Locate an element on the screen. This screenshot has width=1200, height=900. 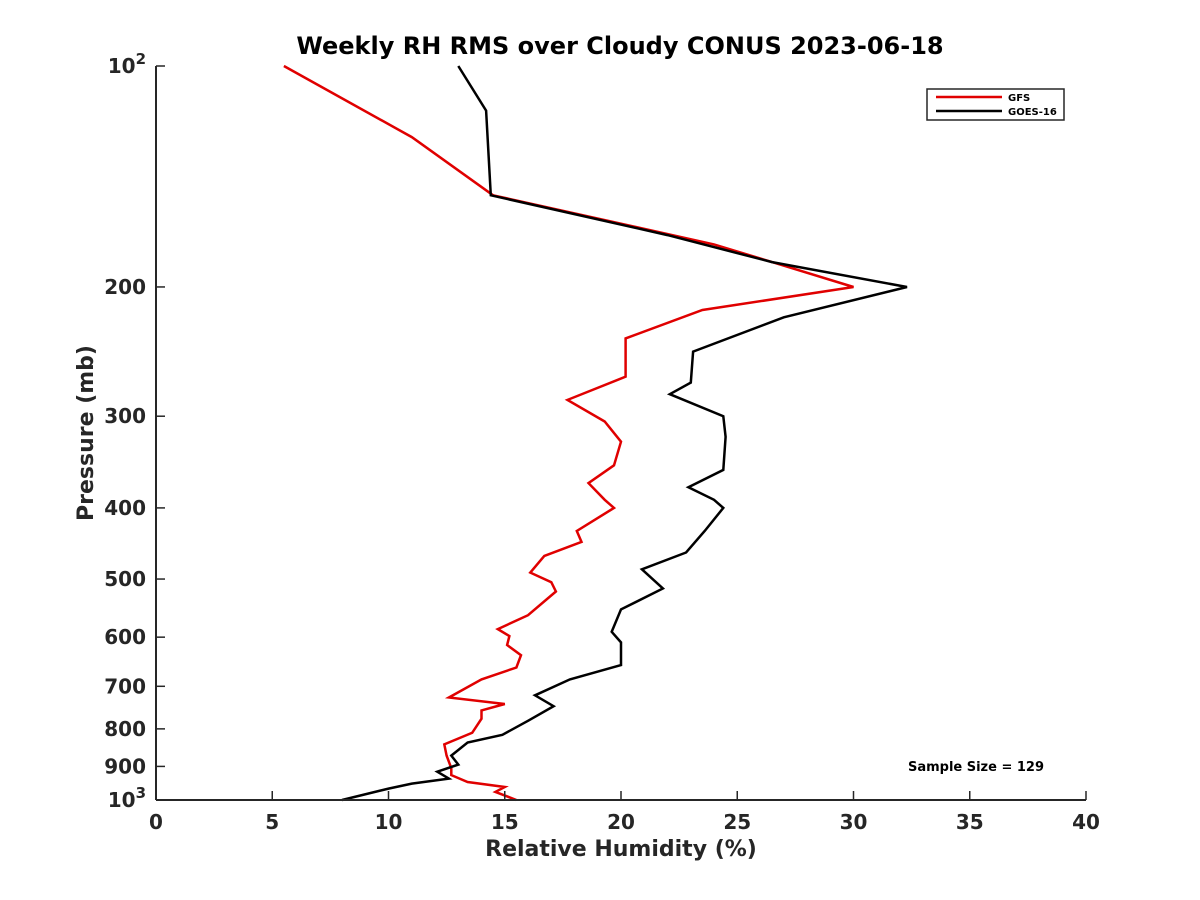
y-tick-label-main: 800 is located at coordinates (125, 729).